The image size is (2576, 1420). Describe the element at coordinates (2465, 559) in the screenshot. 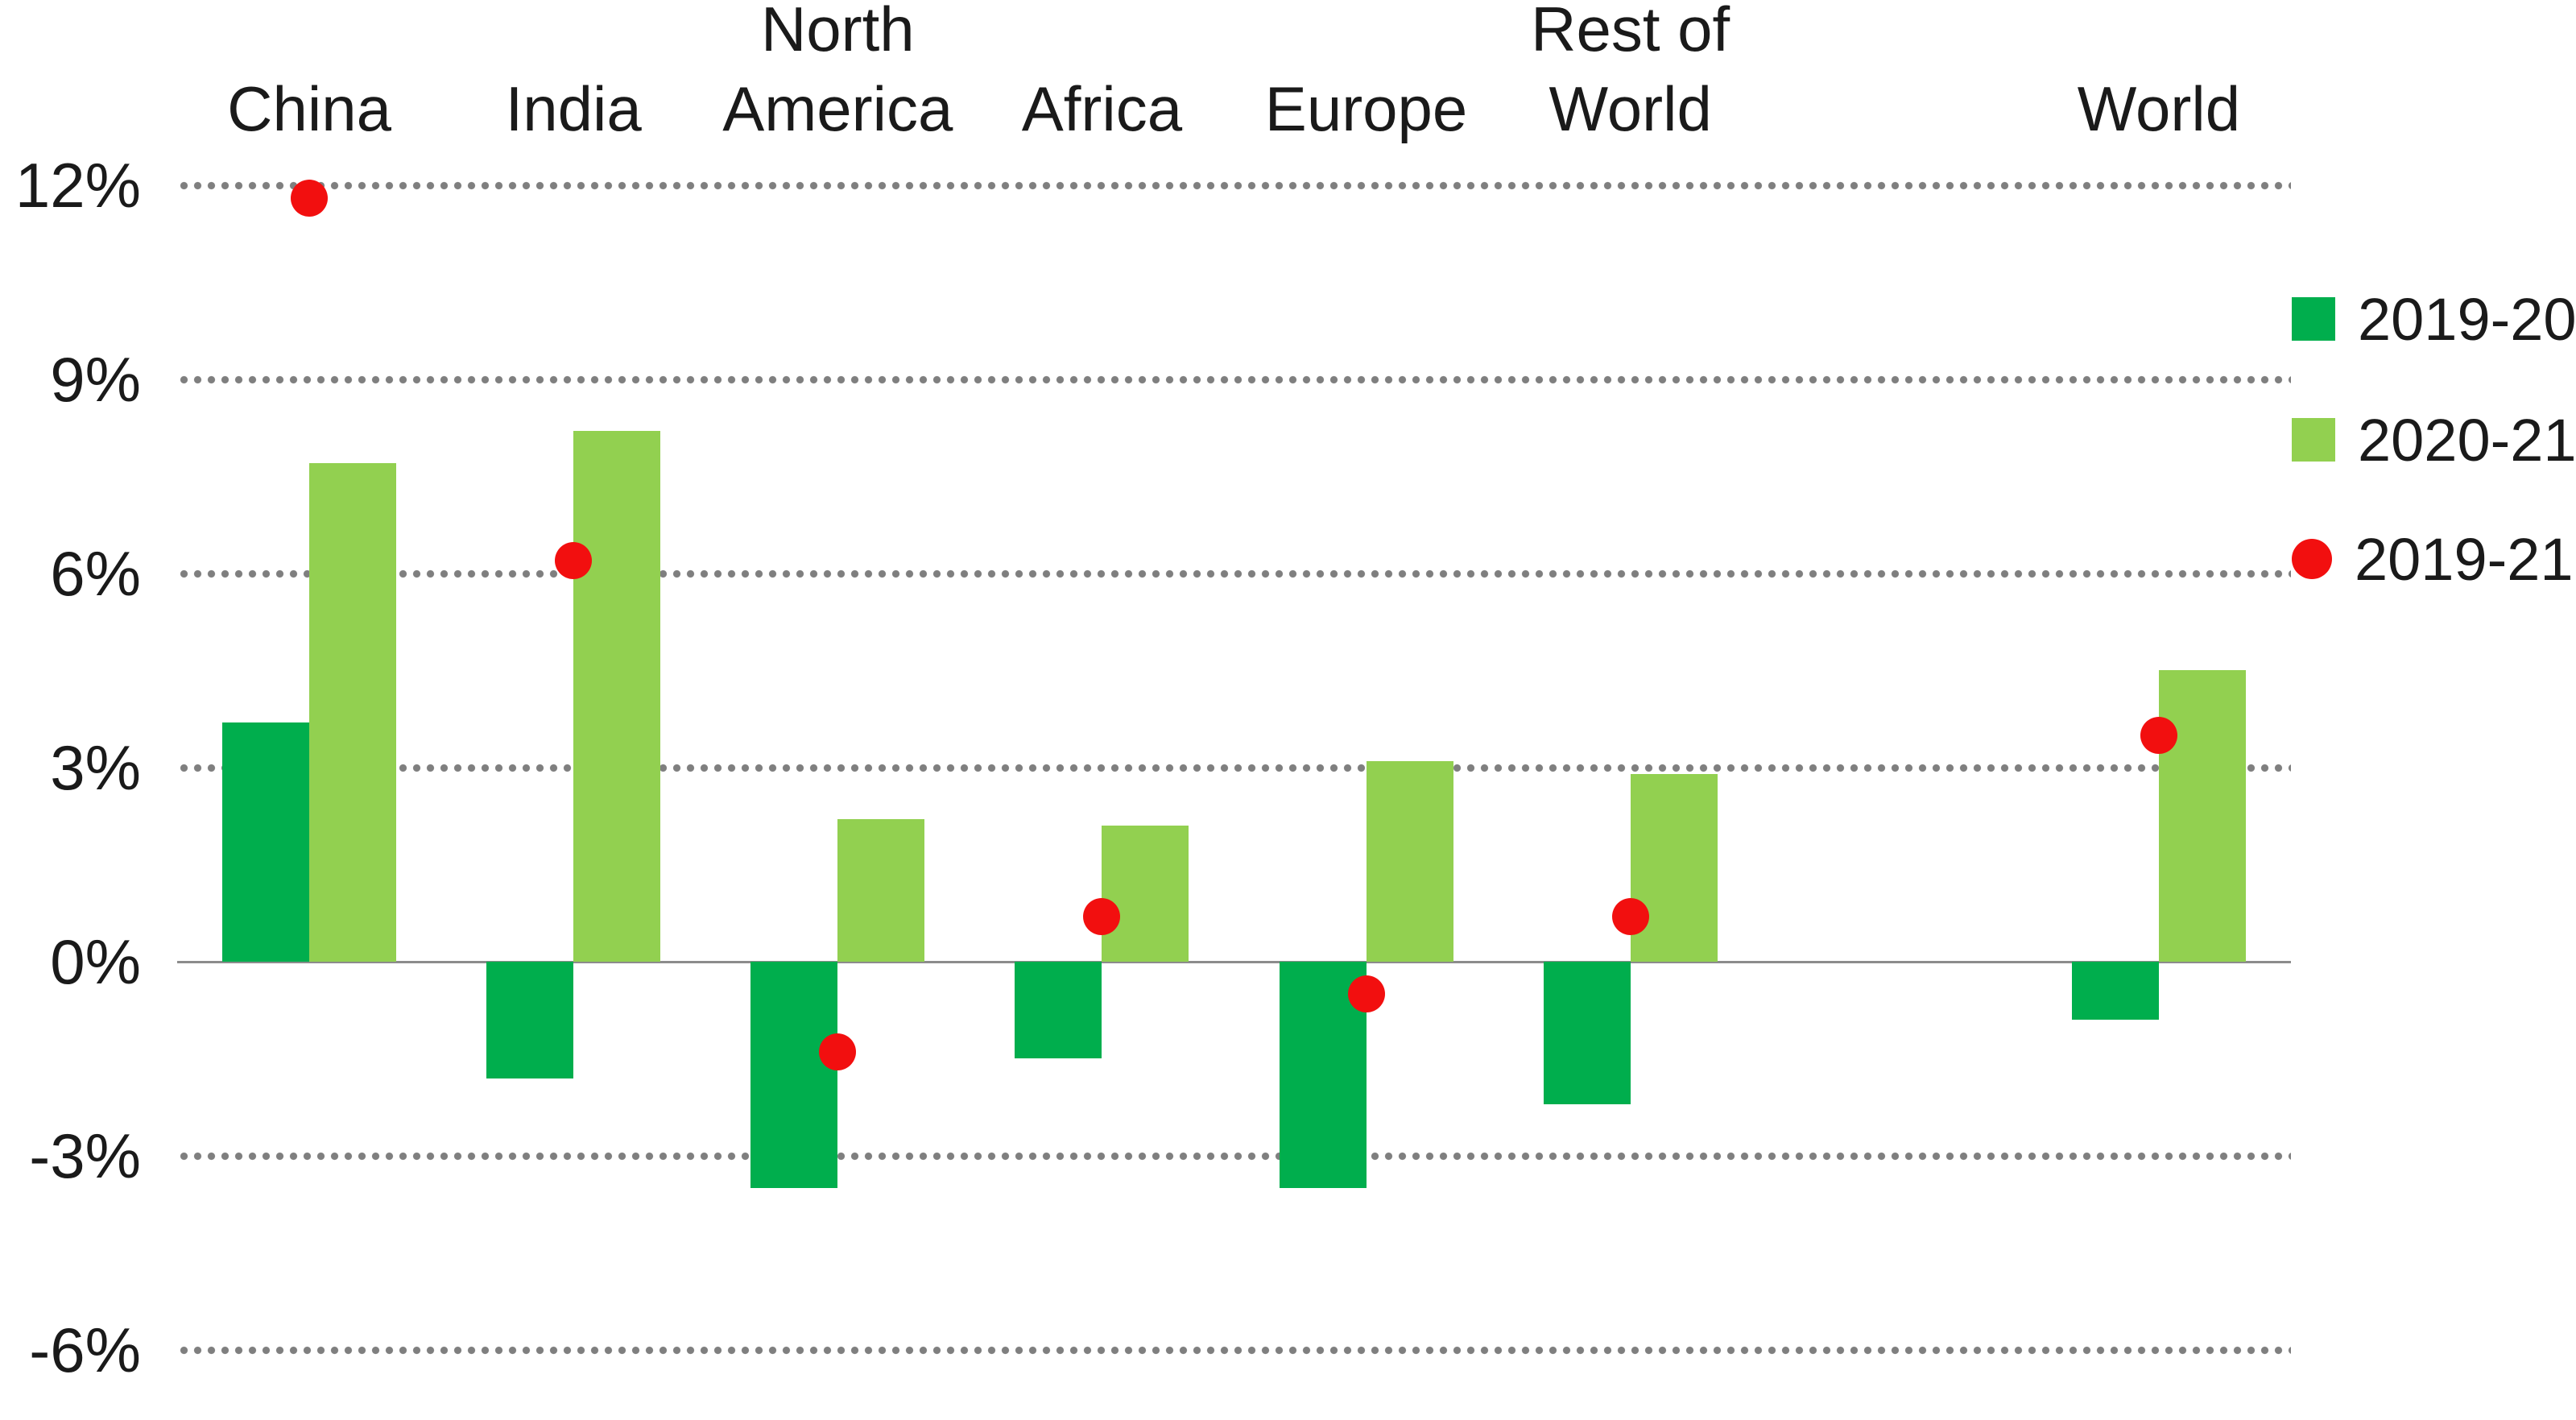

I see `legend-label-2019-21: 2019-21` at that location.